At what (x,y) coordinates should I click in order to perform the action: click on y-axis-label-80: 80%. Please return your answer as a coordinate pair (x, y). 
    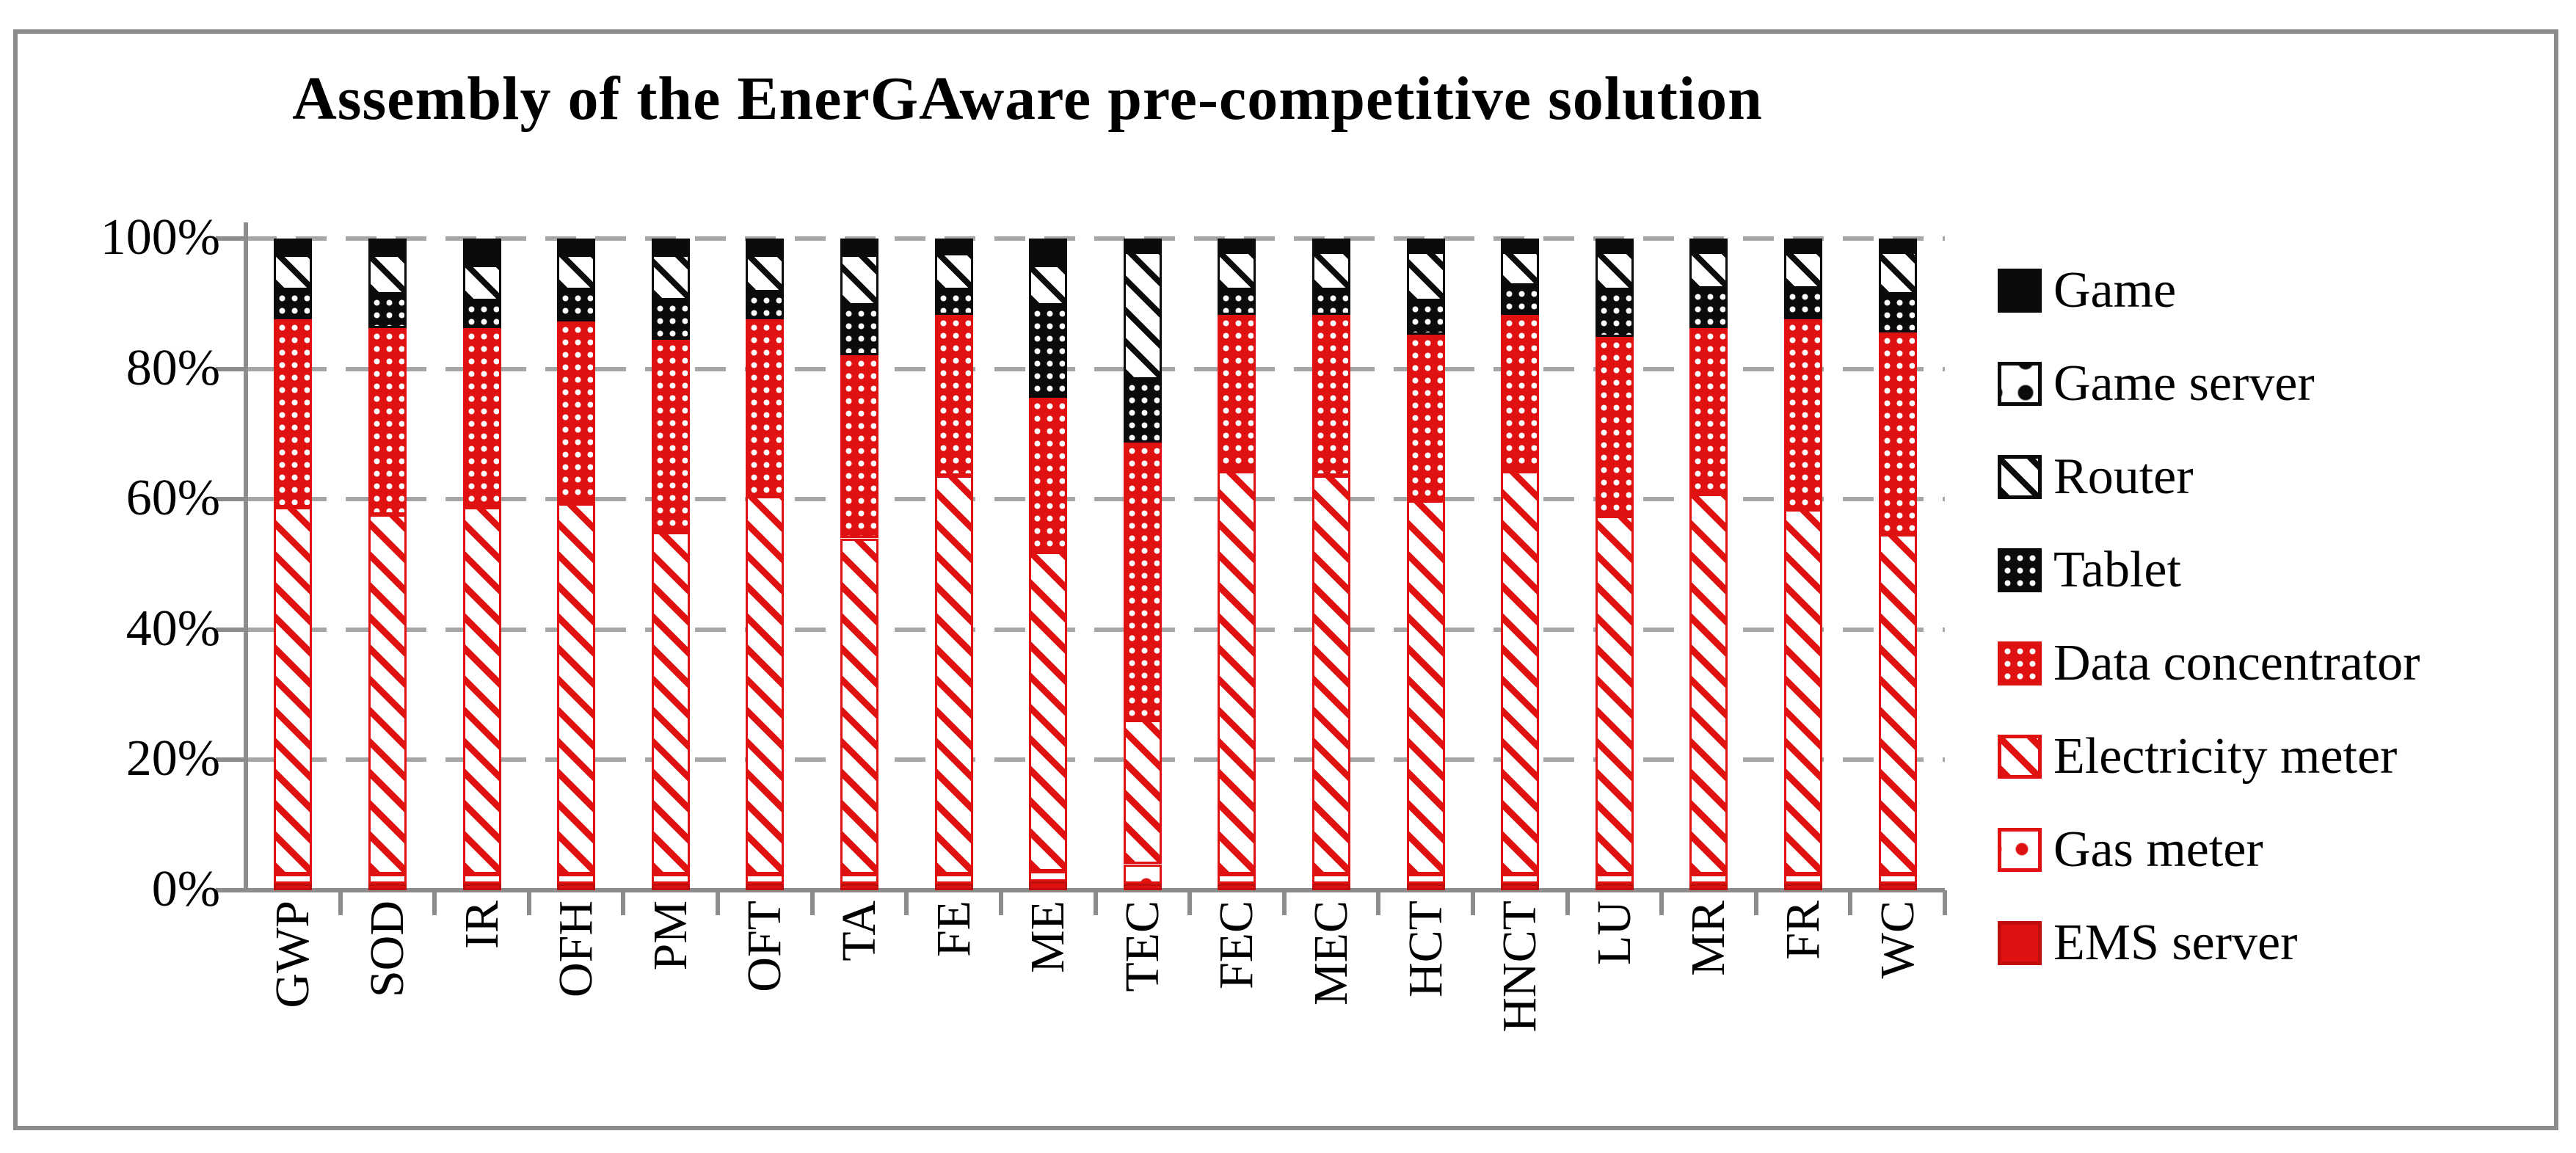
    Looking at the image, I should click on (172, 367).